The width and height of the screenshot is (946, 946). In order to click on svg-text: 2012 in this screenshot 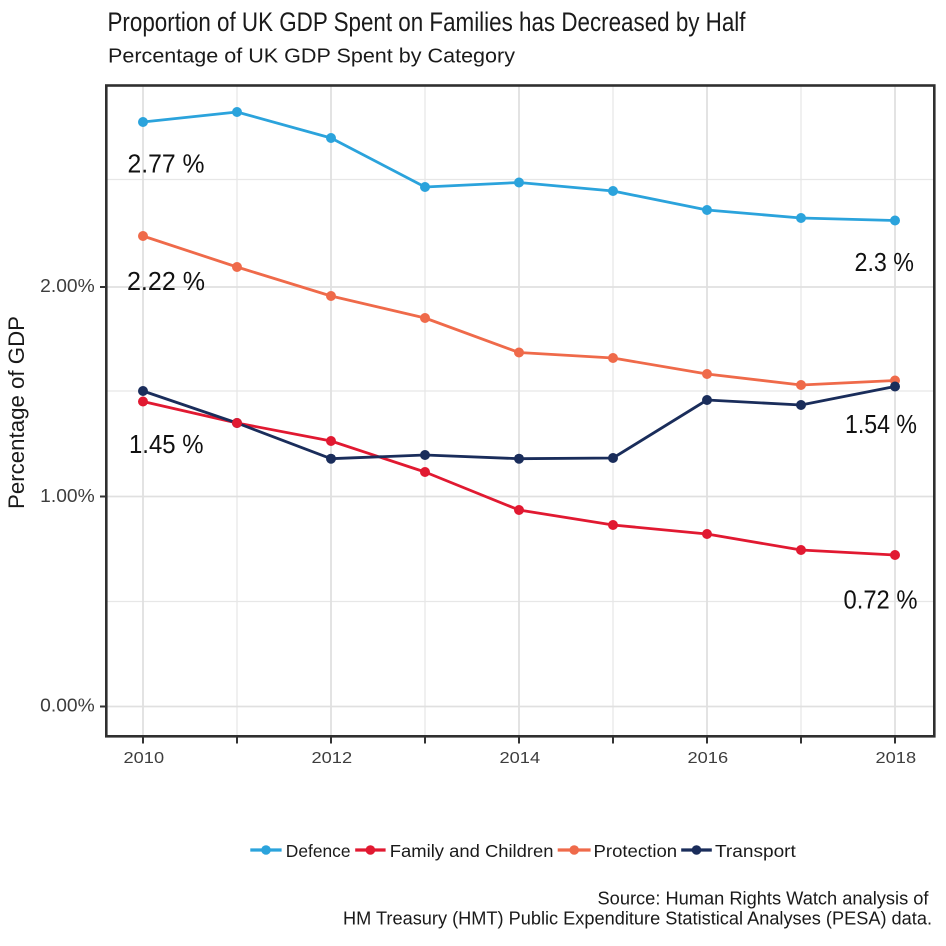, I will do `click(332, 758)`.